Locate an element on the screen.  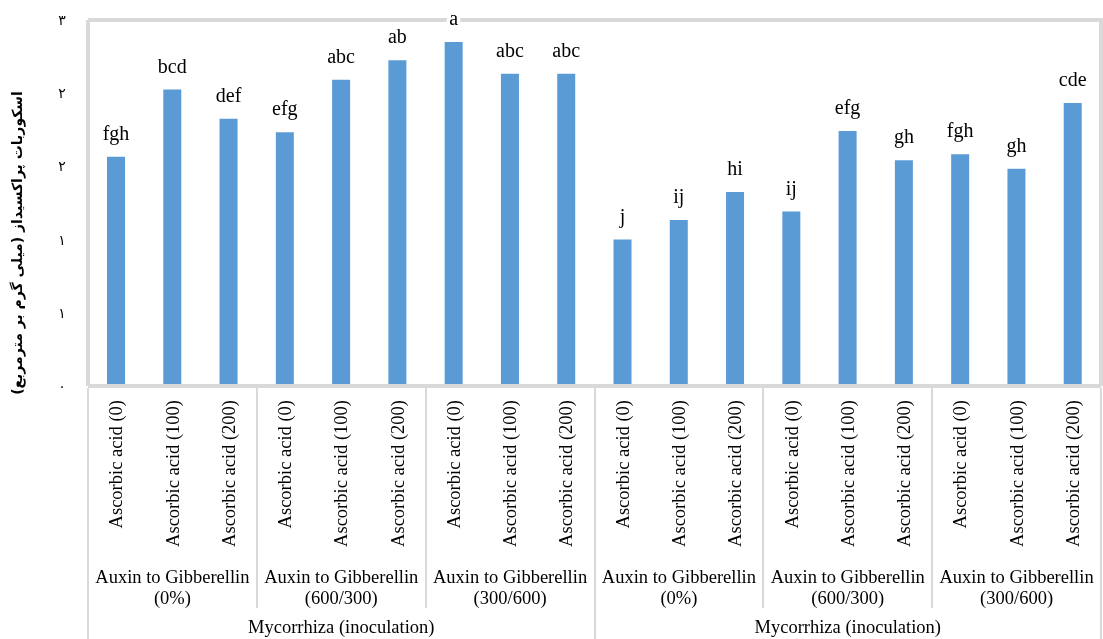
data-label: a is located at coordinates (454, 17).